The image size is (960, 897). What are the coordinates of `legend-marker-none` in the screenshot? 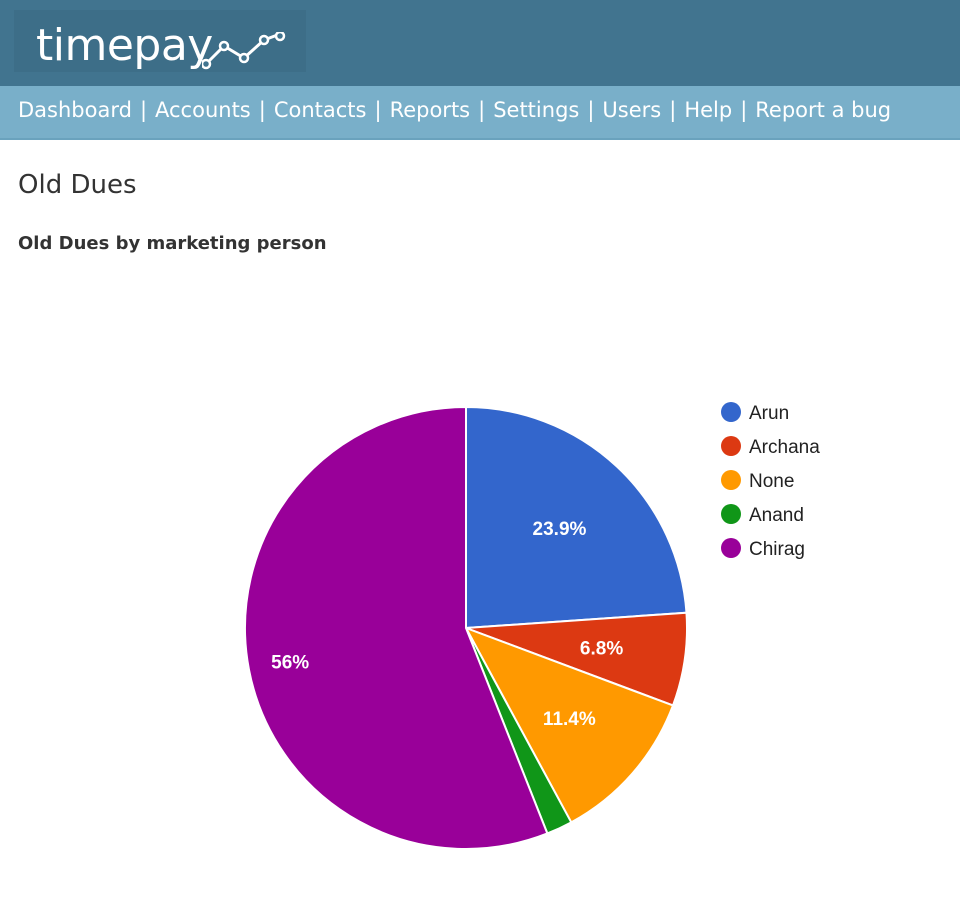 It's located at (731, 480).